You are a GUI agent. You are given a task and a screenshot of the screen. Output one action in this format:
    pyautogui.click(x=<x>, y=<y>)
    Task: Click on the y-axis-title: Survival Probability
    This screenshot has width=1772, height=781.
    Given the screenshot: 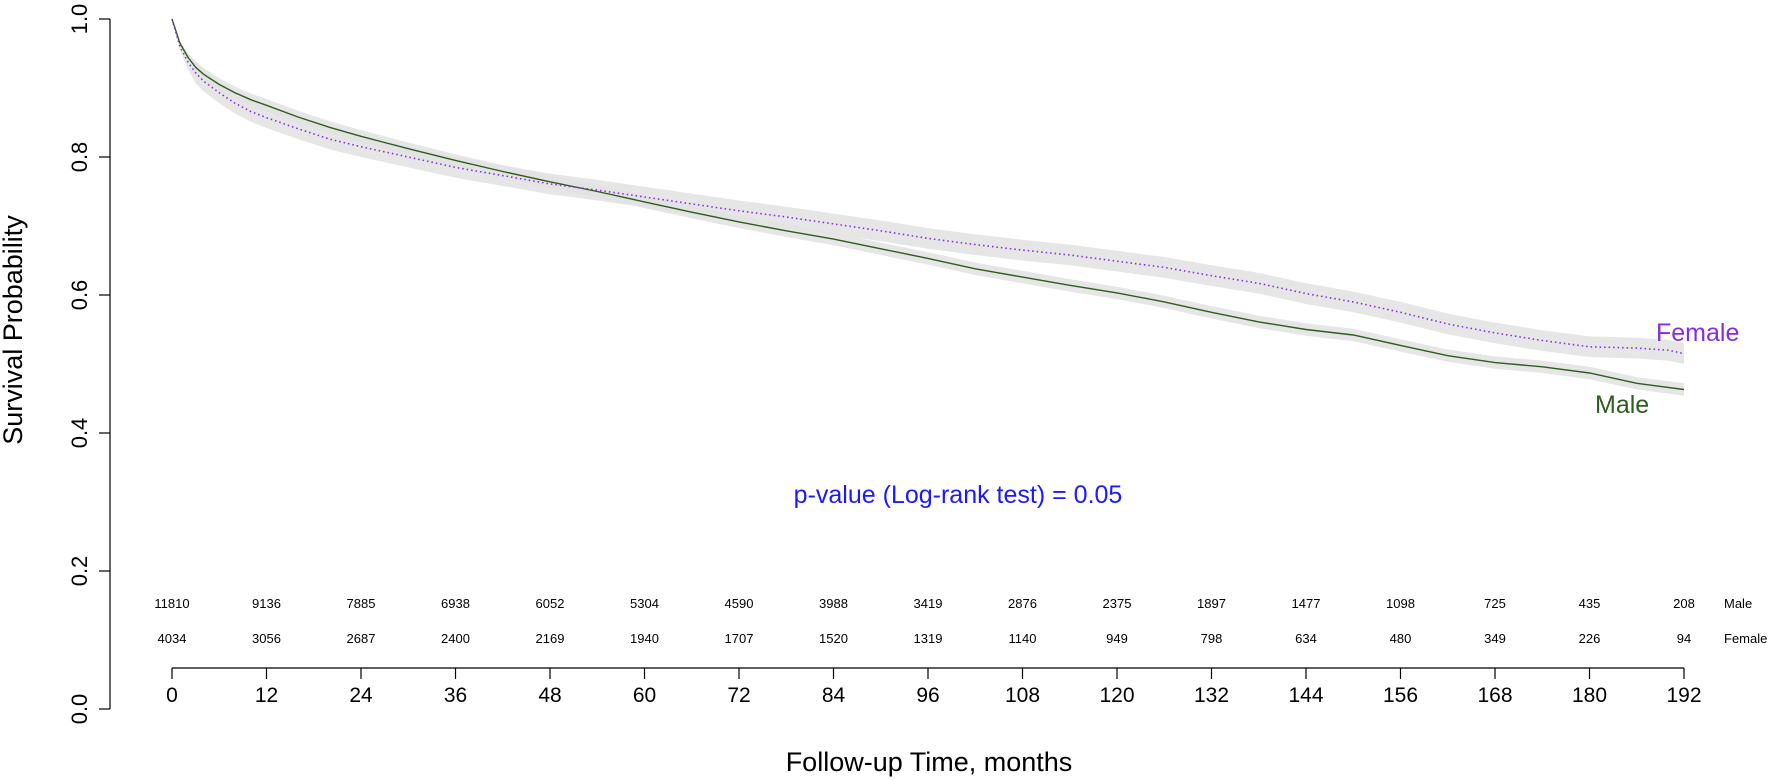 What is the action you would take?
    pyautogui.click(x=14, y=330)
    